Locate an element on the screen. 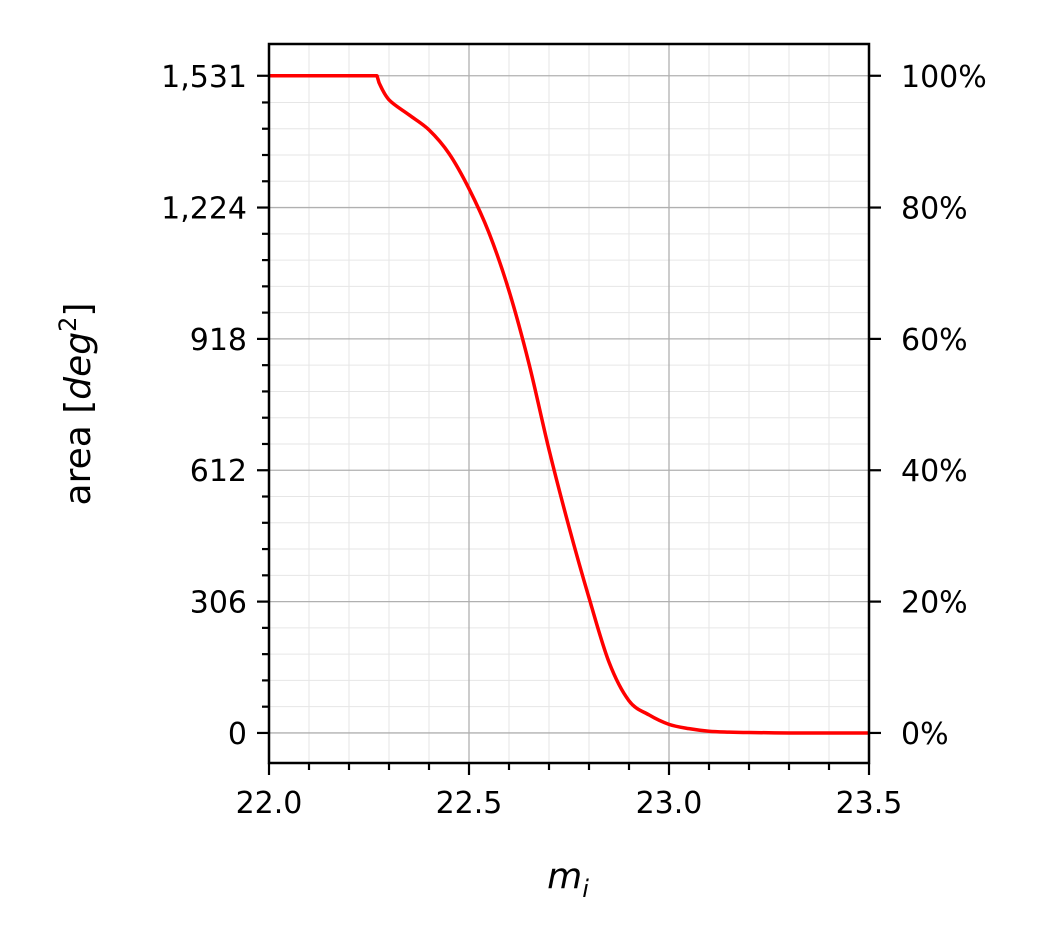  x-axis-label: mi is located at coordinates (568, 879).